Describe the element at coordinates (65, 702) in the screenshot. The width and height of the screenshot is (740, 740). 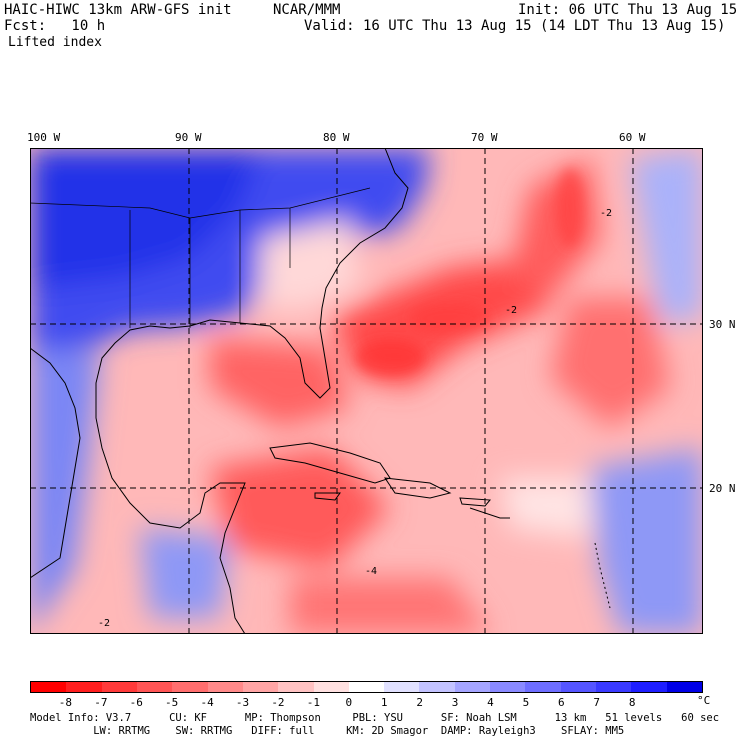
I see `colorbar-tick-label: -8` at that location.